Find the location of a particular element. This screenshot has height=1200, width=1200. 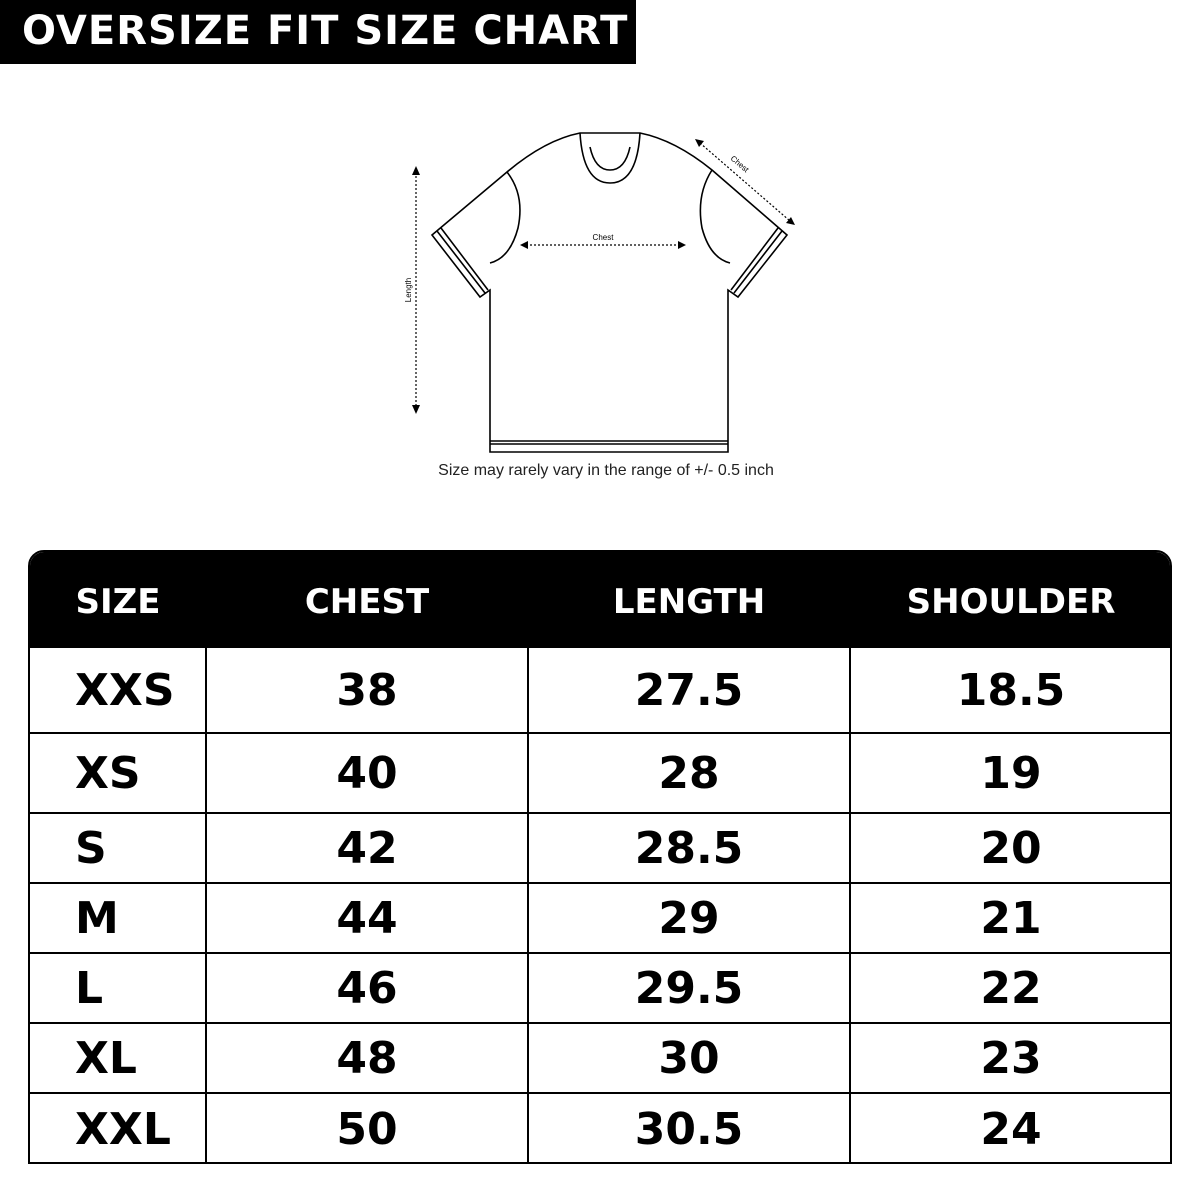

cell-size: XXL is located at coordinates (123, 1129).